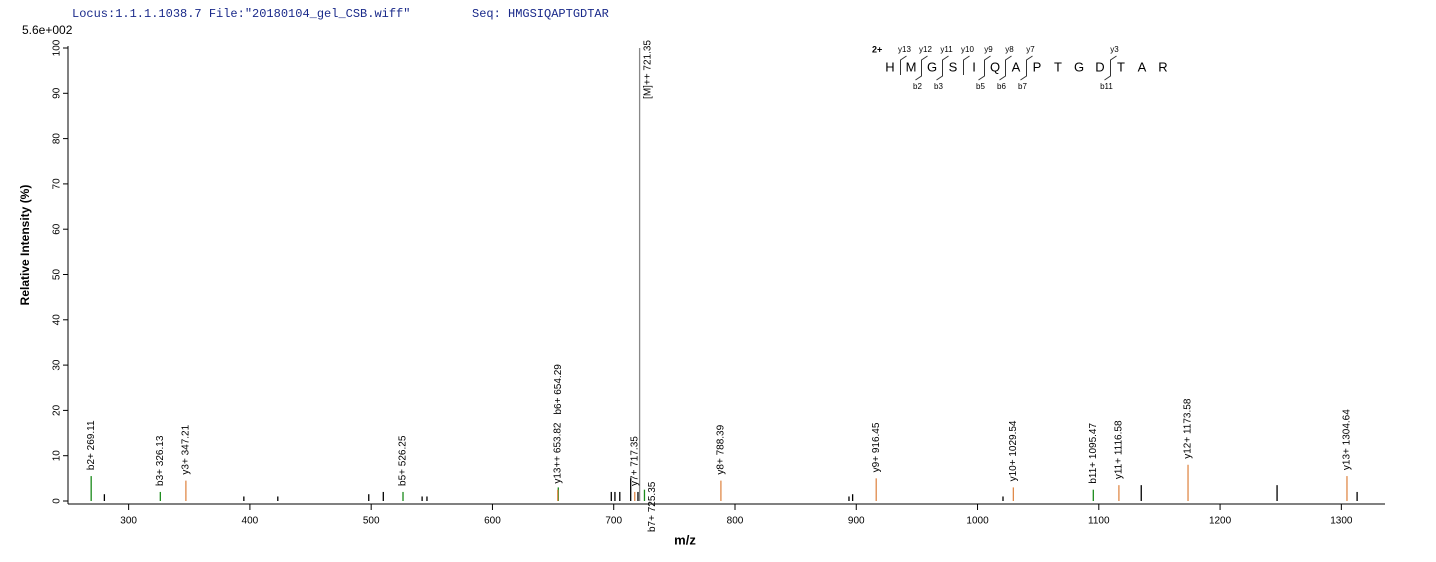 This screenshot has height=562, width=1436. I want to click on x-tick-label: 300, so click(128, 521).